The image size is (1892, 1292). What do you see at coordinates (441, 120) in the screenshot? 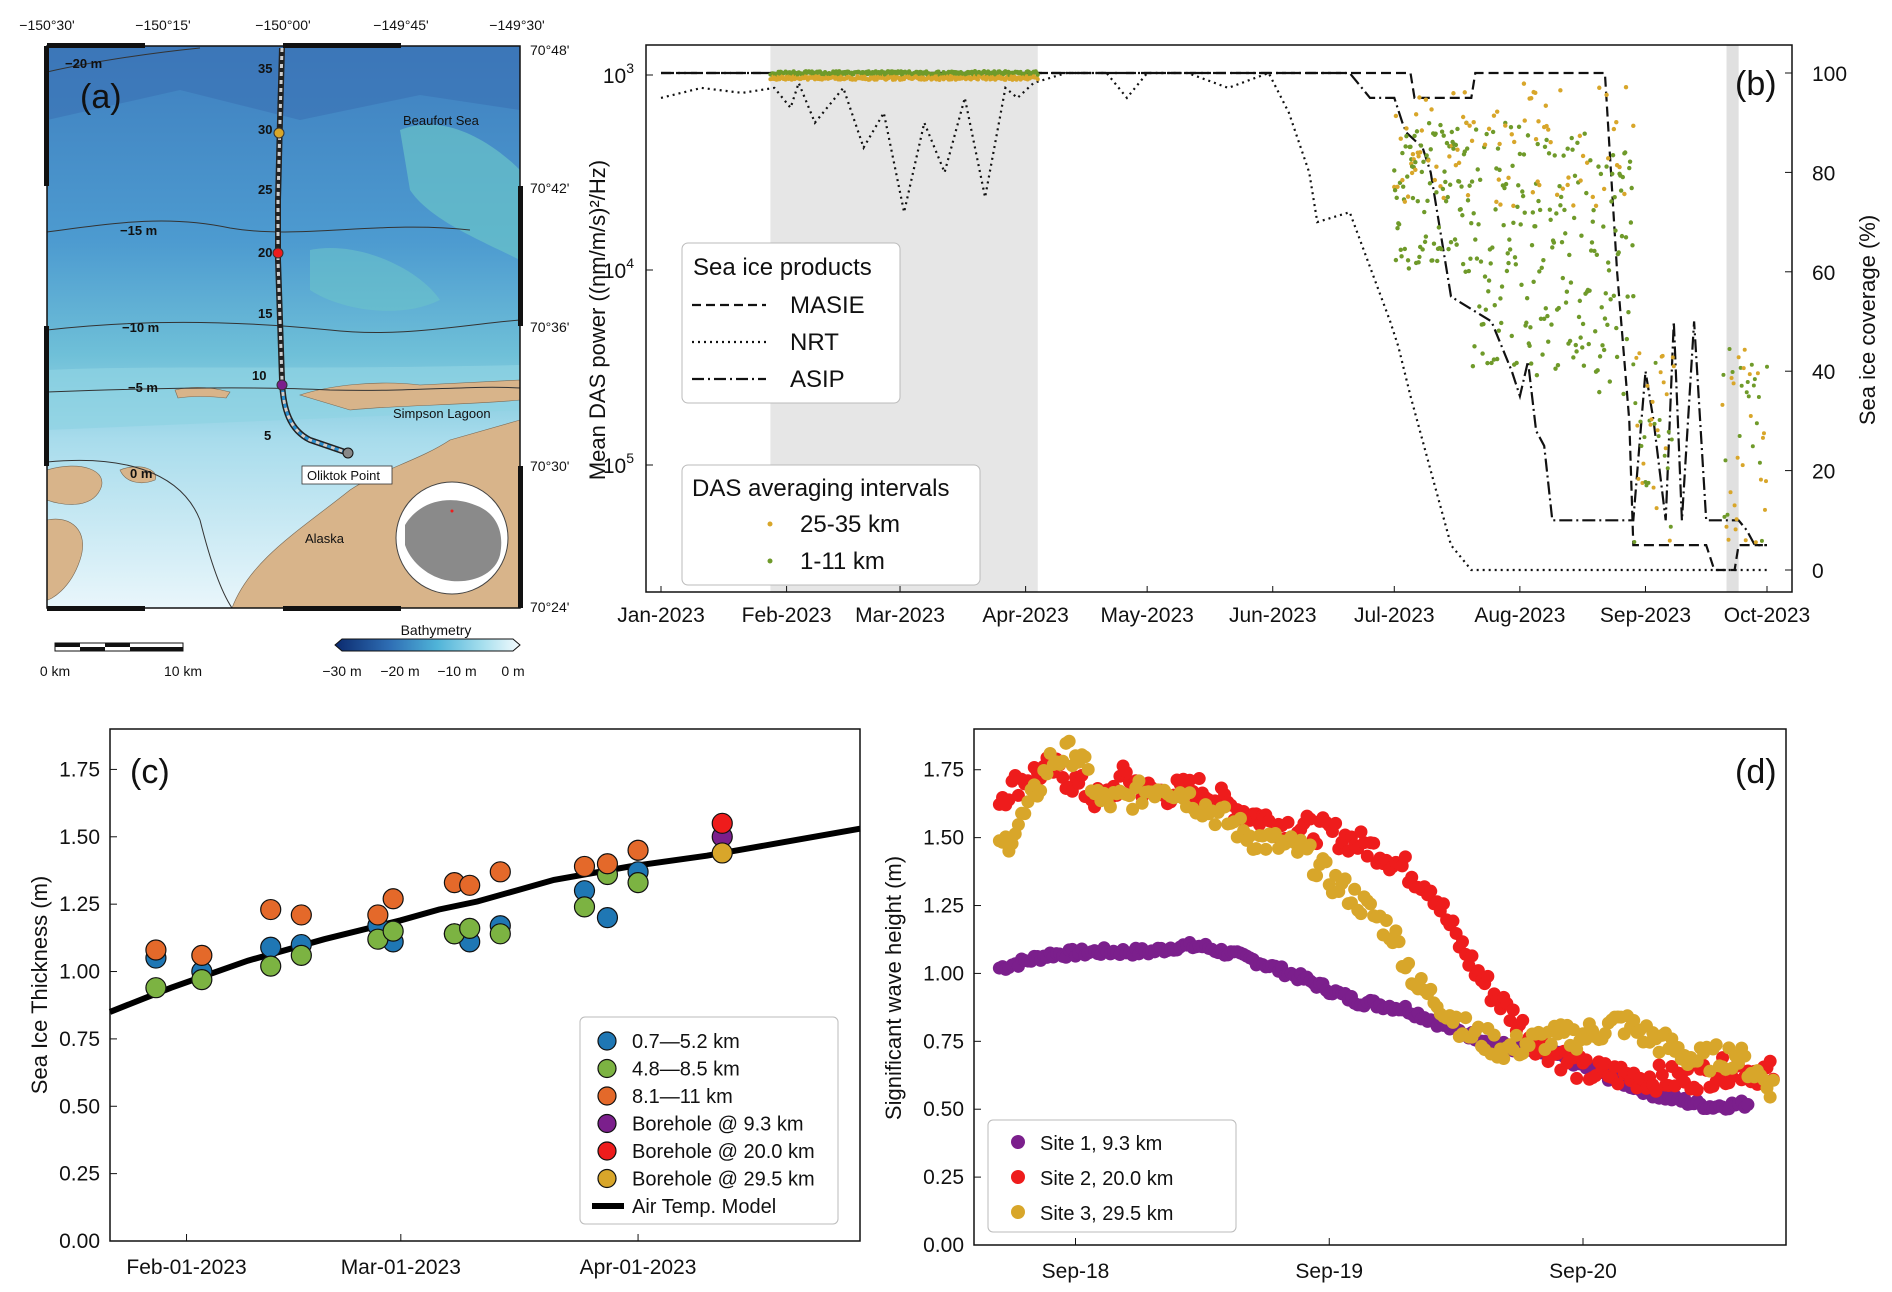
I see `place-beaufort: Beaufort Sea` at bounding box center [441, 120].